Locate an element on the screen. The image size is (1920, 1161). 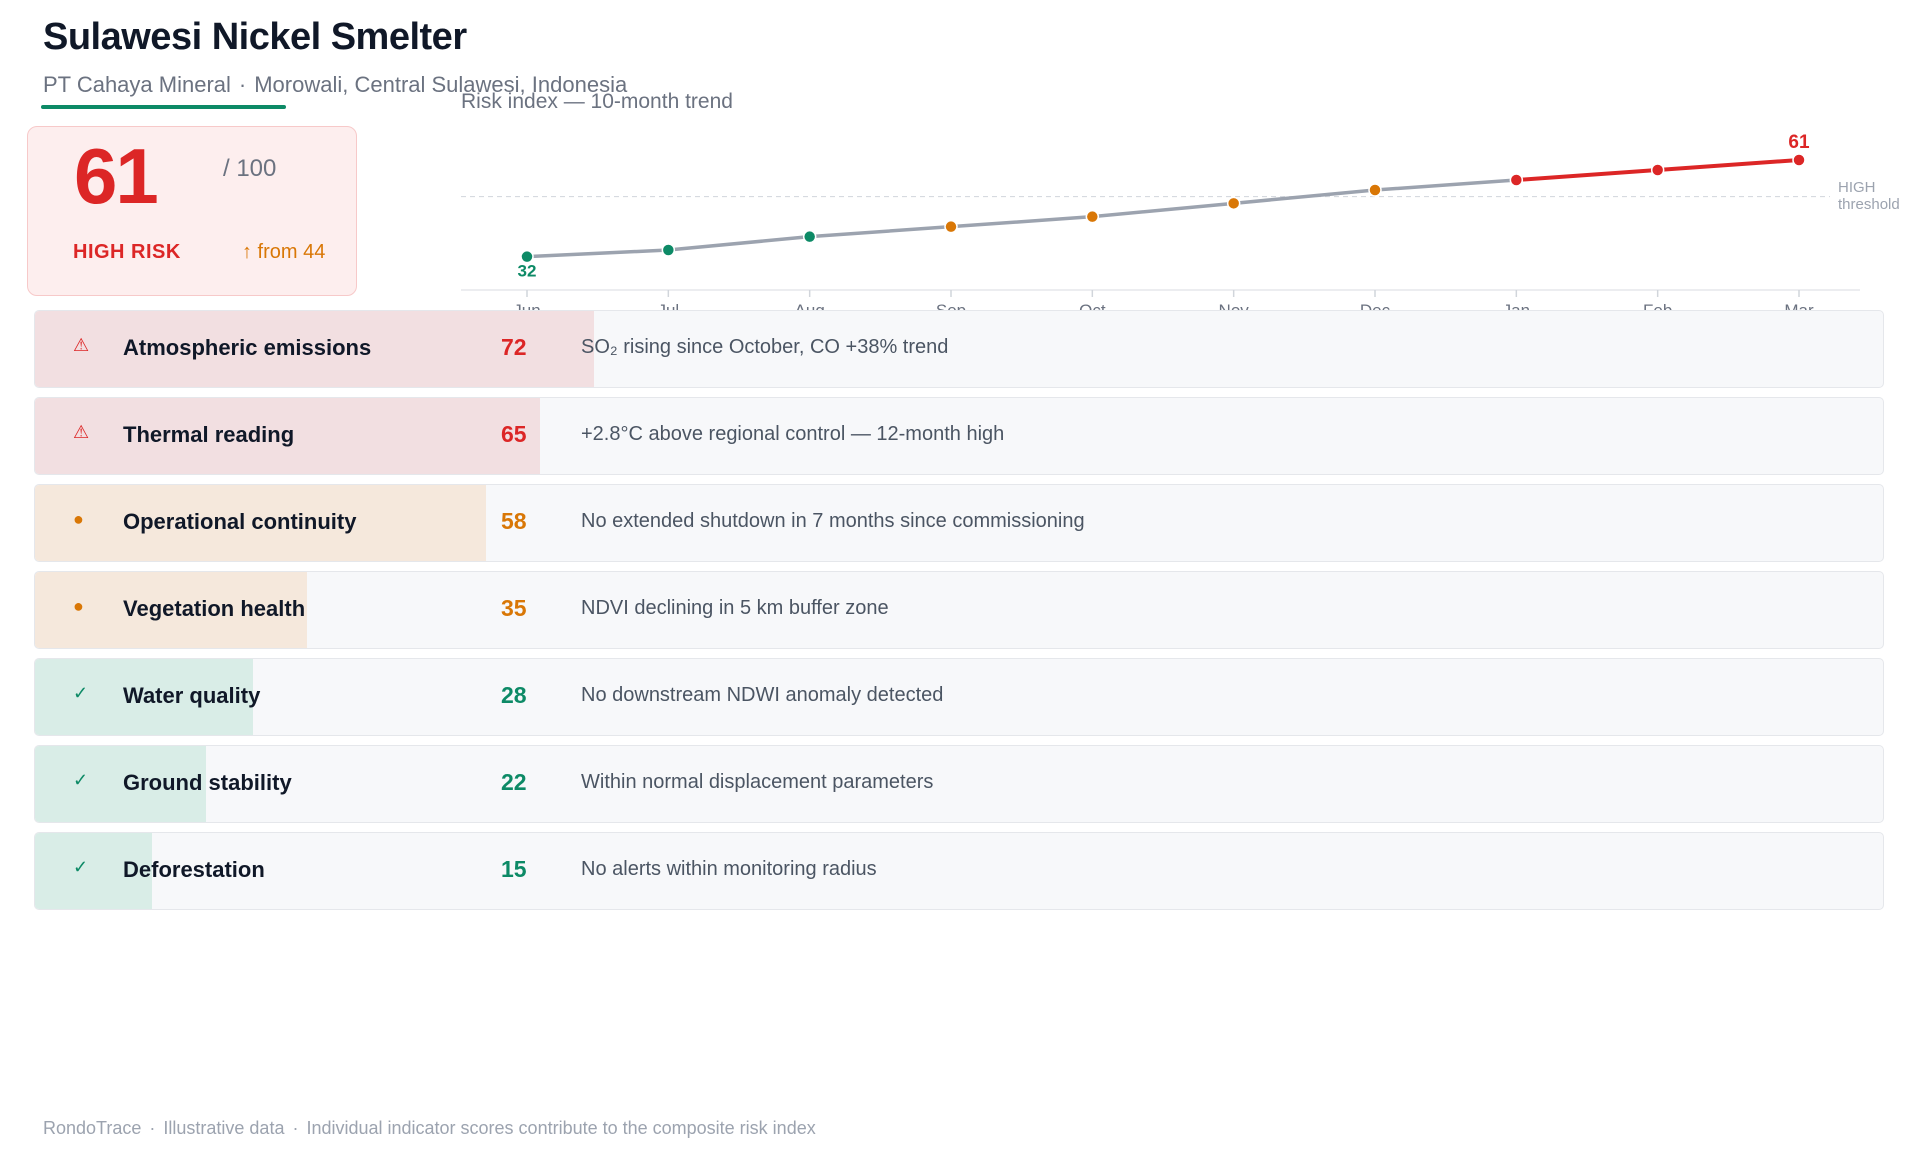
risk-change-label: ↑ from 44 is located at coordinates (284, 252).